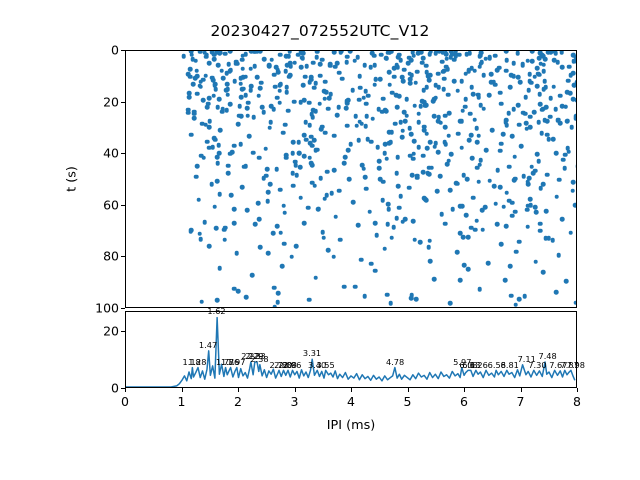 This screenshot has width=640, height=480. Describe the element at coordinates (111, 331) in the screenshot. I see `hist-y-tick-label: 20` at that location.